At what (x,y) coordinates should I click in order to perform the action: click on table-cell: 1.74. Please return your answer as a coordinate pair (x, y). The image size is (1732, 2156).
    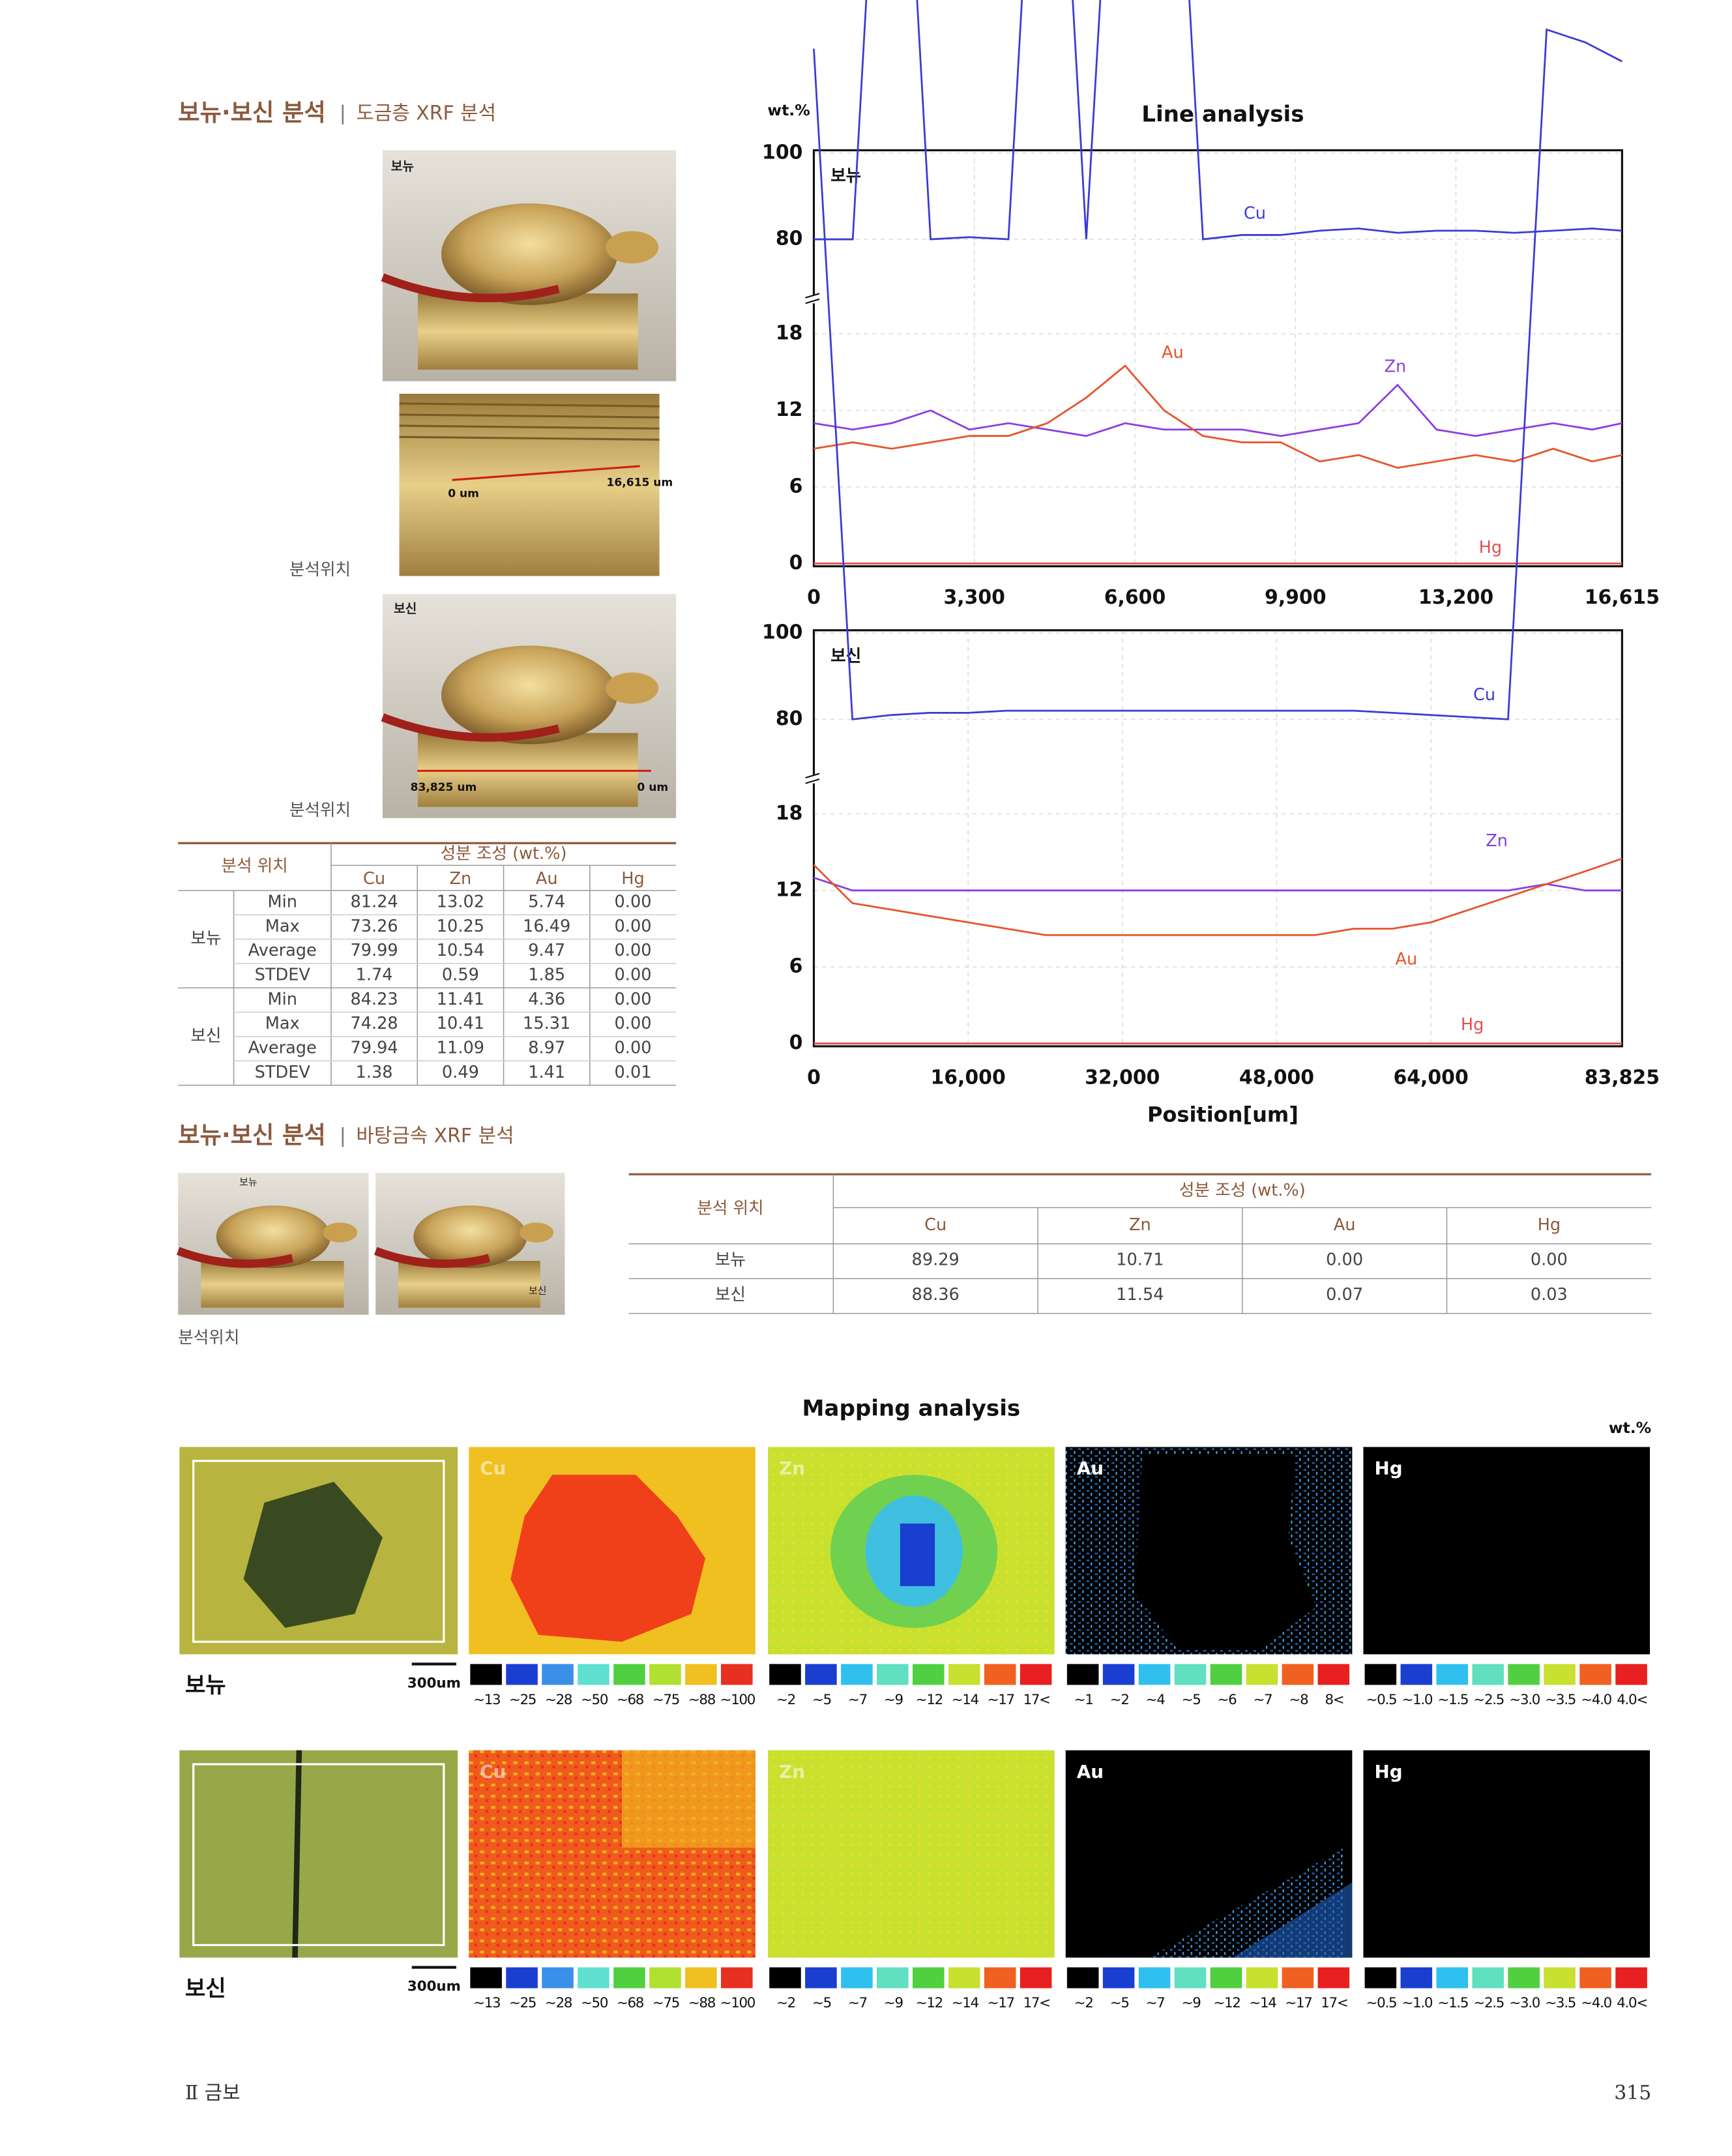
    Looking at the image, I should click on (374, 975).